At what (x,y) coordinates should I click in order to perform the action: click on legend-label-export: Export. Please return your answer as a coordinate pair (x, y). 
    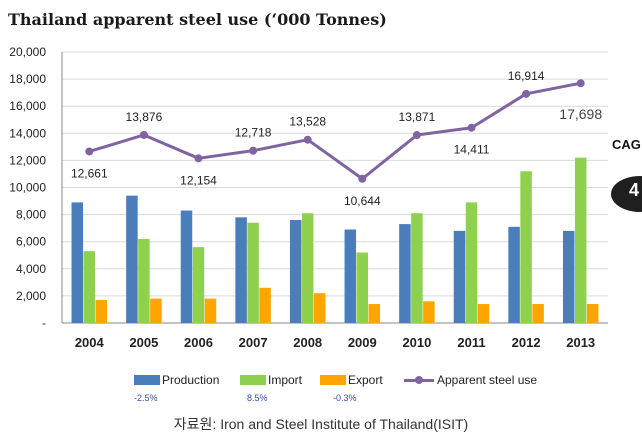
    Looking at the image, I should click on (365, 380).